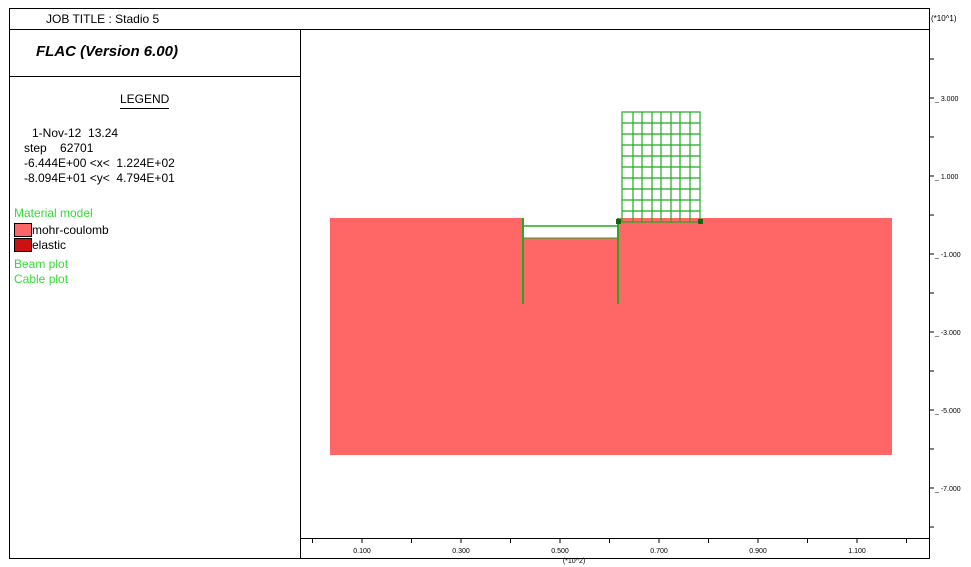 The height and width of the screenshot is (567, 971). What do you see at coordinates (23, 245) in the screenshot?
I see `elastic-swatch` at bounding box center [23, 245].